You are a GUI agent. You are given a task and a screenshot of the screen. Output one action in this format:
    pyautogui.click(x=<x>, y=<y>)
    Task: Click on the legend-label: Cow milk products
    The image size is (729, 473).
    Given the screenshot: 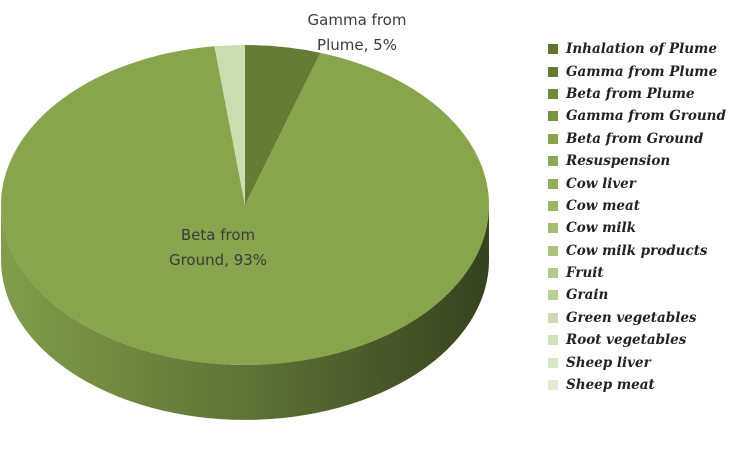 What is the action you would take?
    pyautogui.click(x=637, y=250)
    